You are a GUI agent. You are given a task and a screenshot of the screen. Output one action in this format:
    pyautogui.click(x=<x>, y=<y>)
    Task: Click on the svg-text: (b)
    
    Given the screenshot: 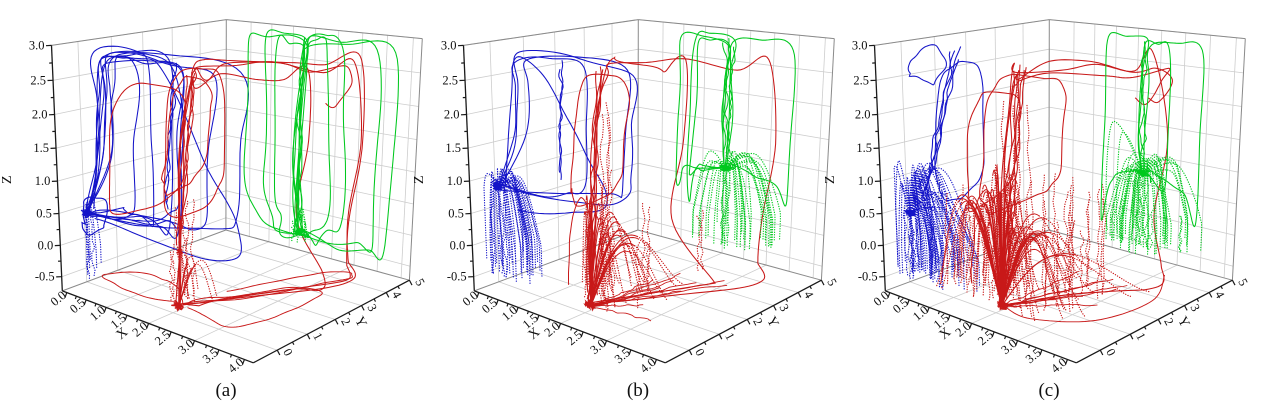 What is the action you would take?
    pyautogui.click(x=638, y=390)
    